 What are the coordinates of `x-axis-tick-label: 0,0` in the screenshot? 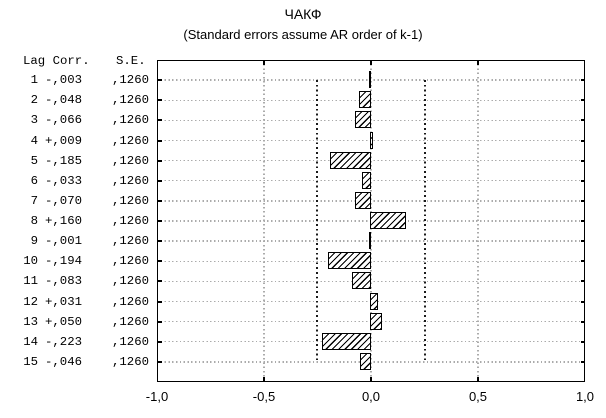 It's located at (371, 396).